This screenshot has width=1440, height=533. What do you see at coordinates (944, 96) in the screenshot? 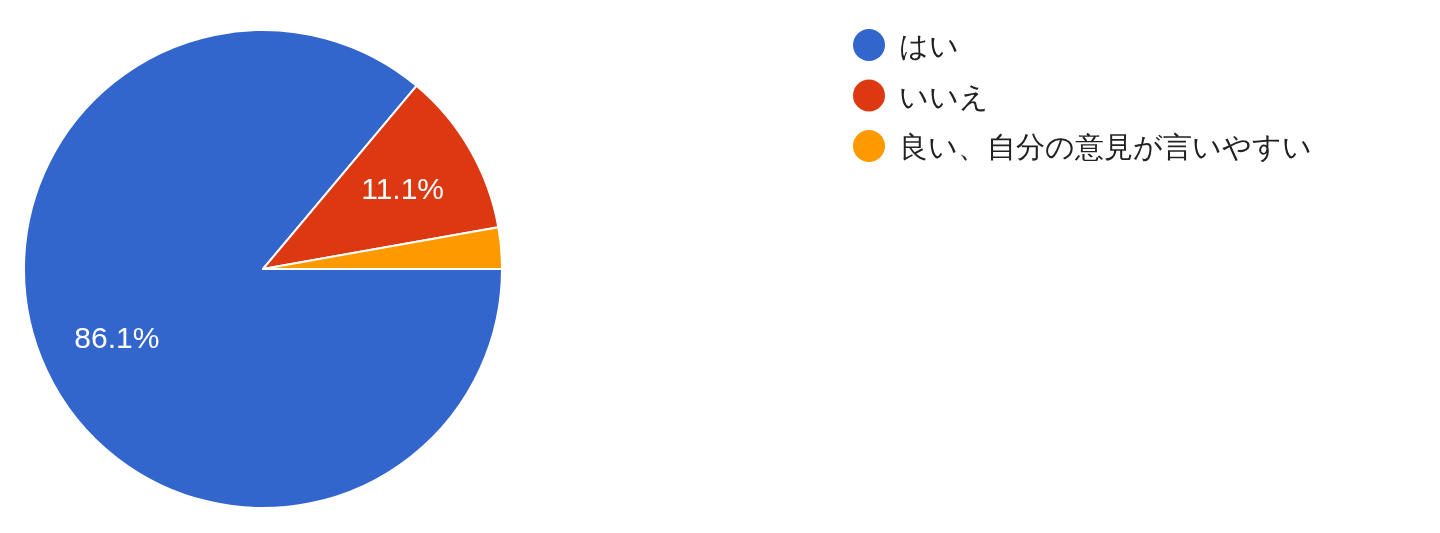
I see `legend-label: いいえ` at bounding box center [944, 96].